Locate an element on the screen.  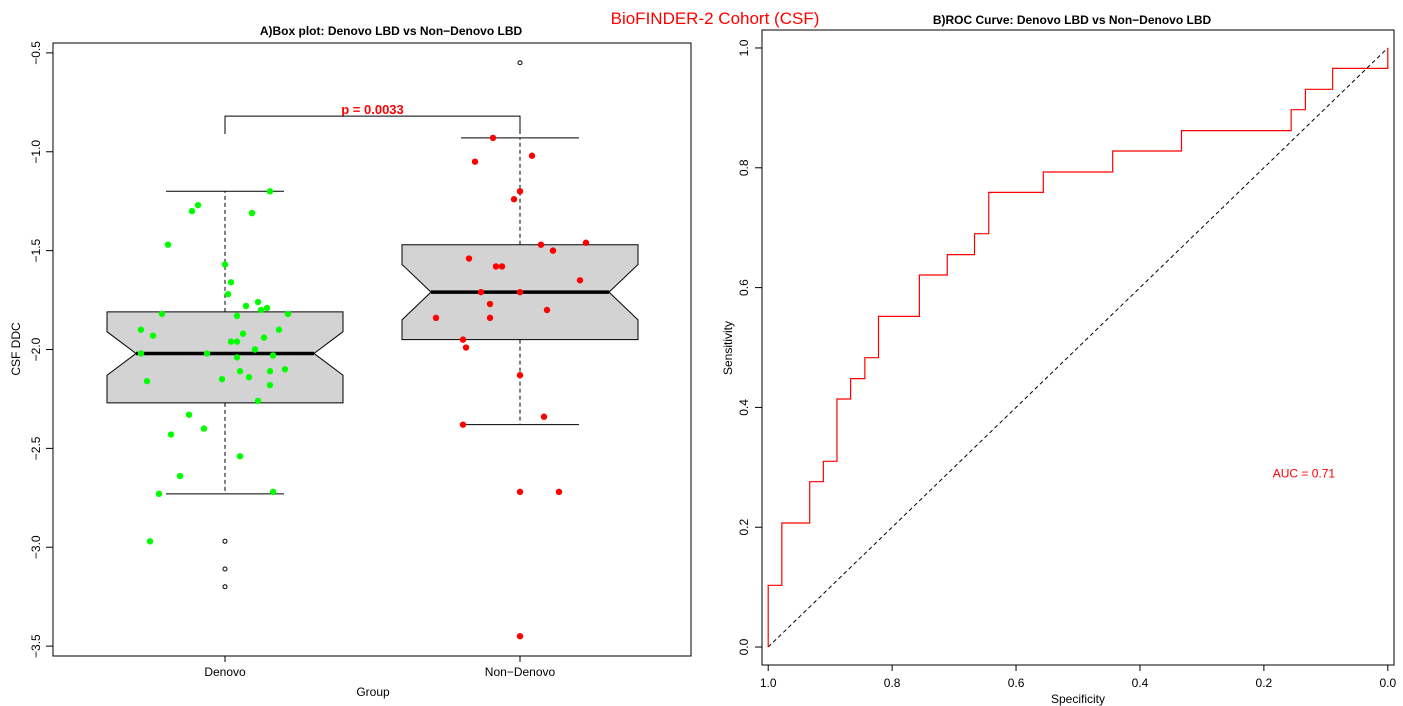
x-tick-label: 0.4 is located at coordinates (1140, 683).